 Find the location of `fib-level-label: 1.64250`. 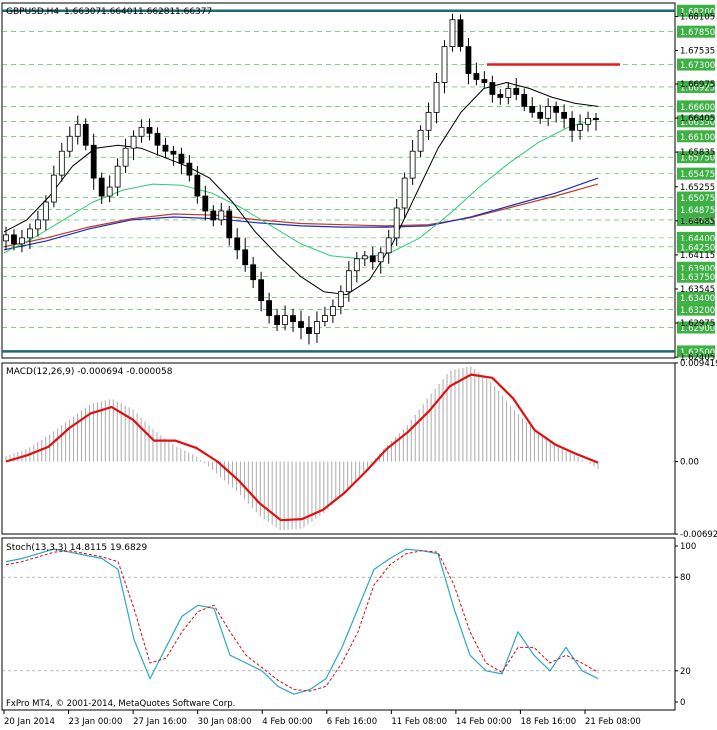

fib-level-label: 1.64250 is located at coordinates (697, 248).